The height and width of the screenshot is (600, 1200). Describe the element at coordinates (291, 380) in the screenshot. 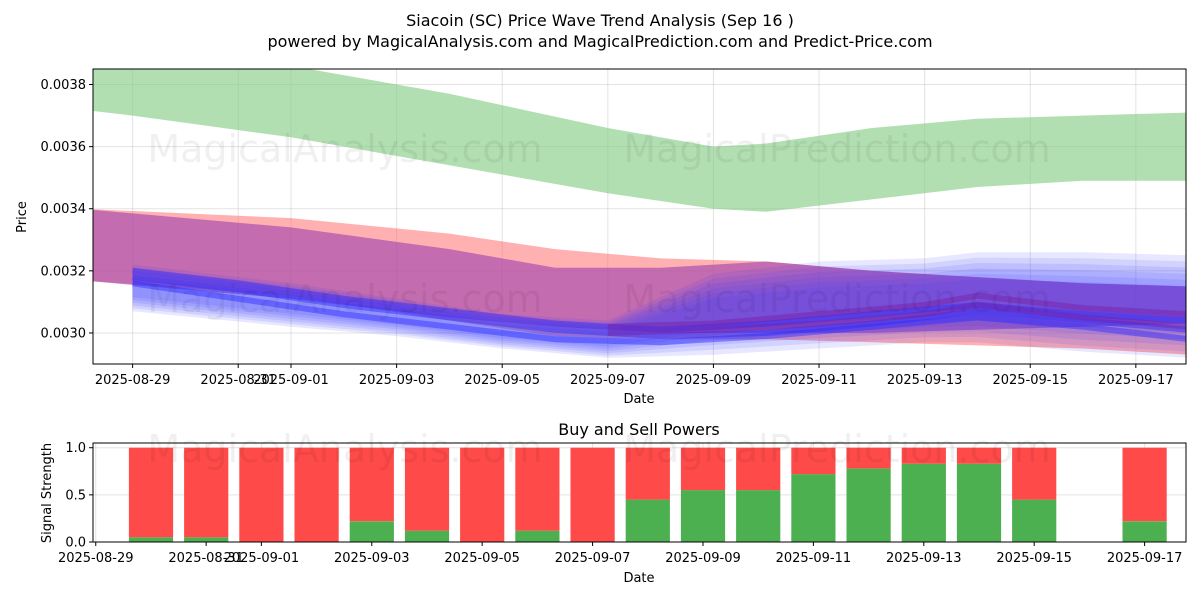

I see `price-x-tick-label: 2025-09-01` at that location.